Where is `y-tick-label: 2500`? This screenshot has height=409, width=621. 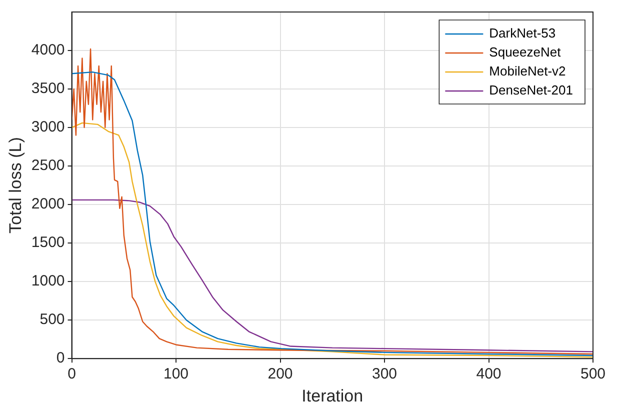 y-tick-label: 2500 is located at coordinates (48, 165).